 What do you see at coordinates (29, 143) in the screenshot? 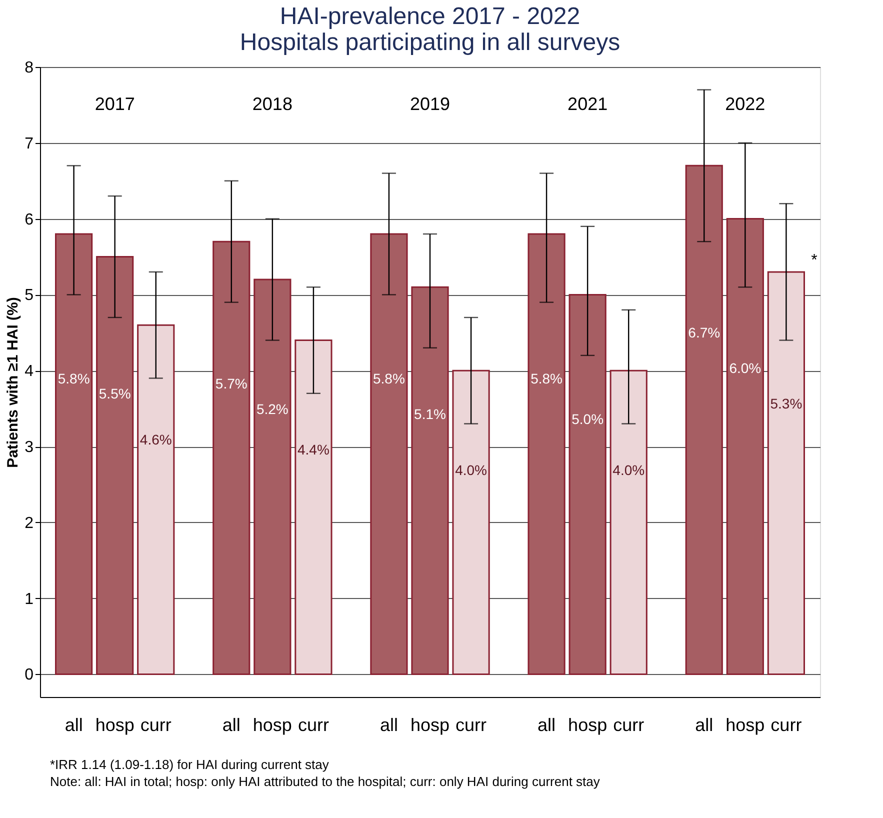
I see `y-tick-label: 7` at bounding box center [29, 143].